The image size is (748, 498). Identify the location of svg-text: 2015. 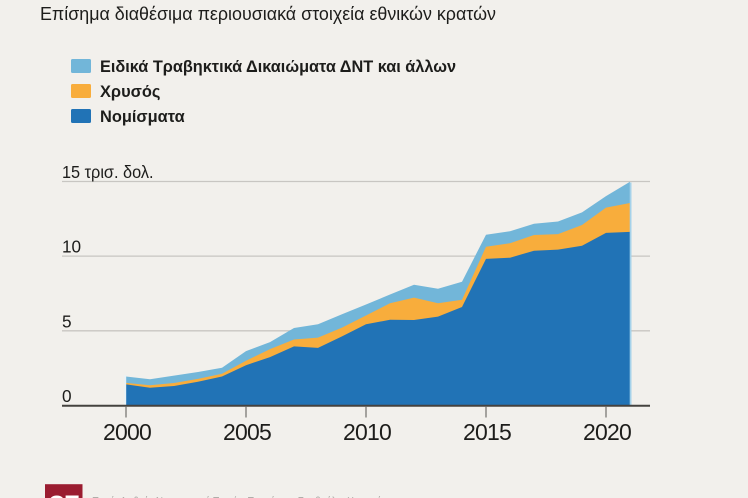
(487, 432).